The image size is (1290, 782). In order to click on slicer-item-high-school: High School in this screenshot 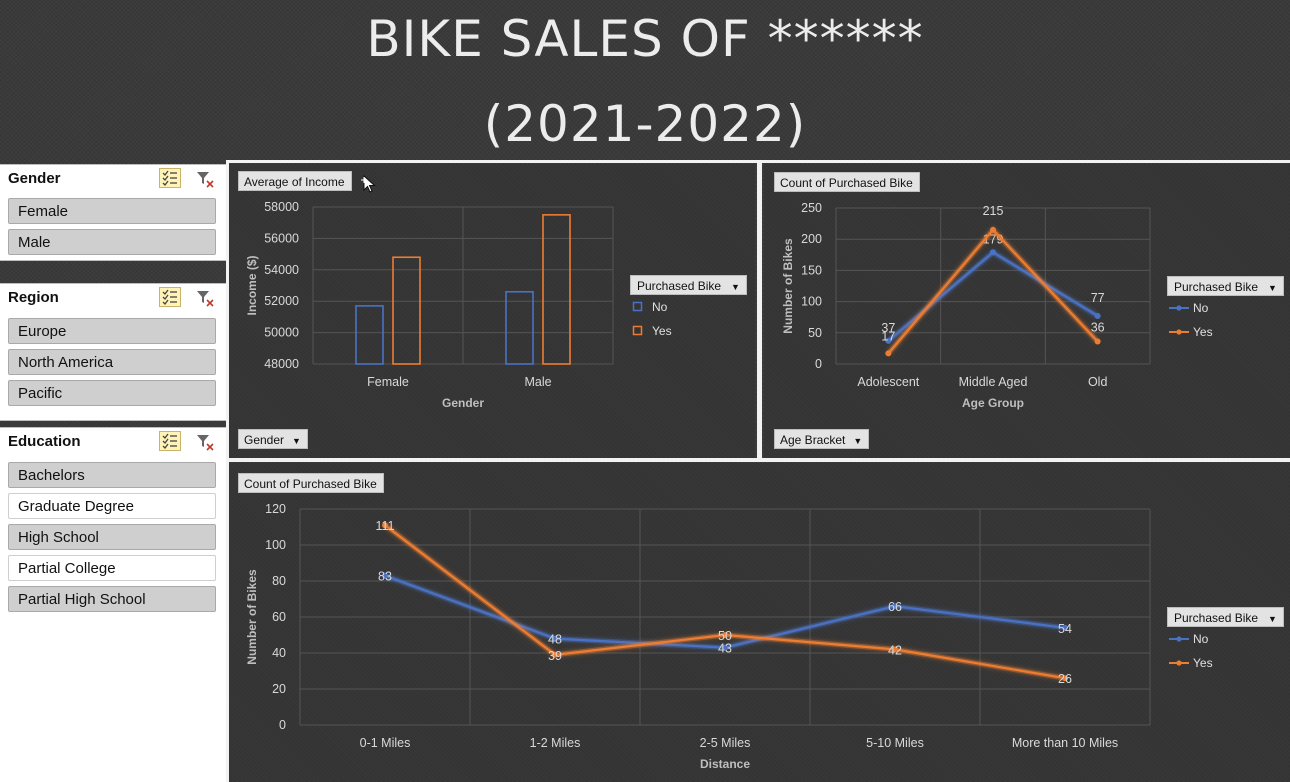, I will do `click(112, 537)`.